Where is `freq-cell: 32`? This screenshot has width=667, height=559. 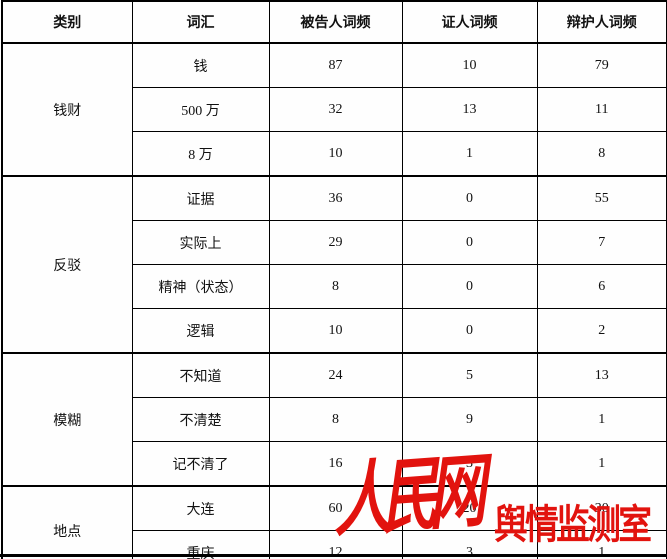 freq-cell: 32 is located at coordinates (335, 109).